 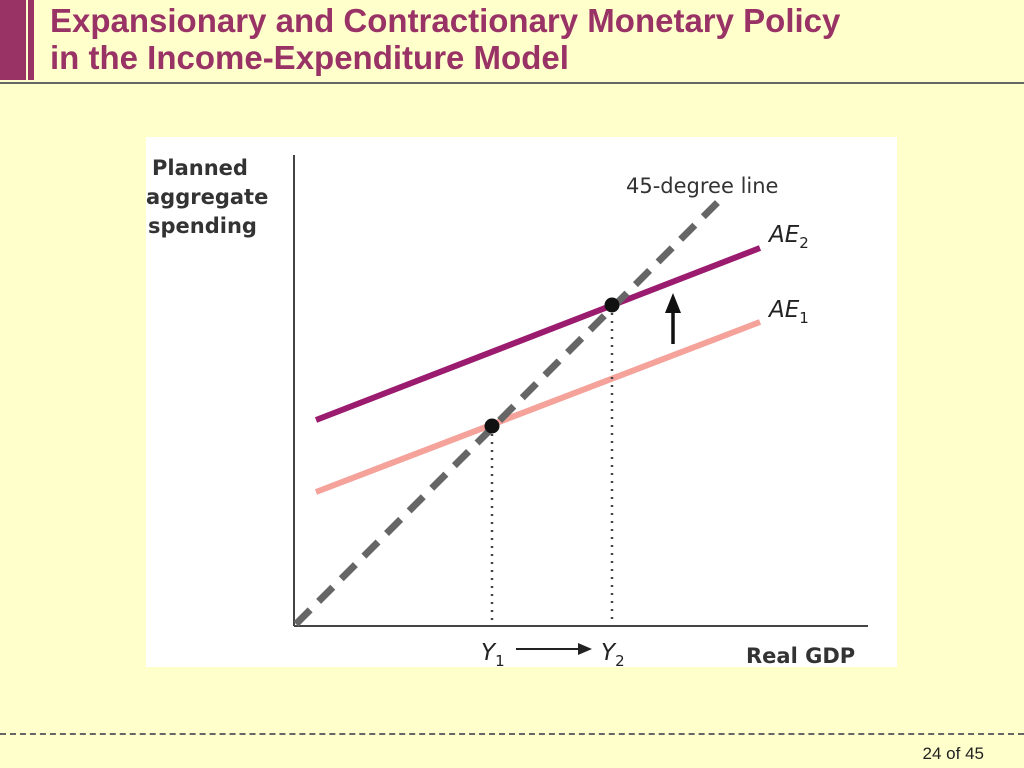 What do you see at coordinates (783, 310) in the screenshot?
I see `ae1-label-name: AE` at bounding box center [783, 310].